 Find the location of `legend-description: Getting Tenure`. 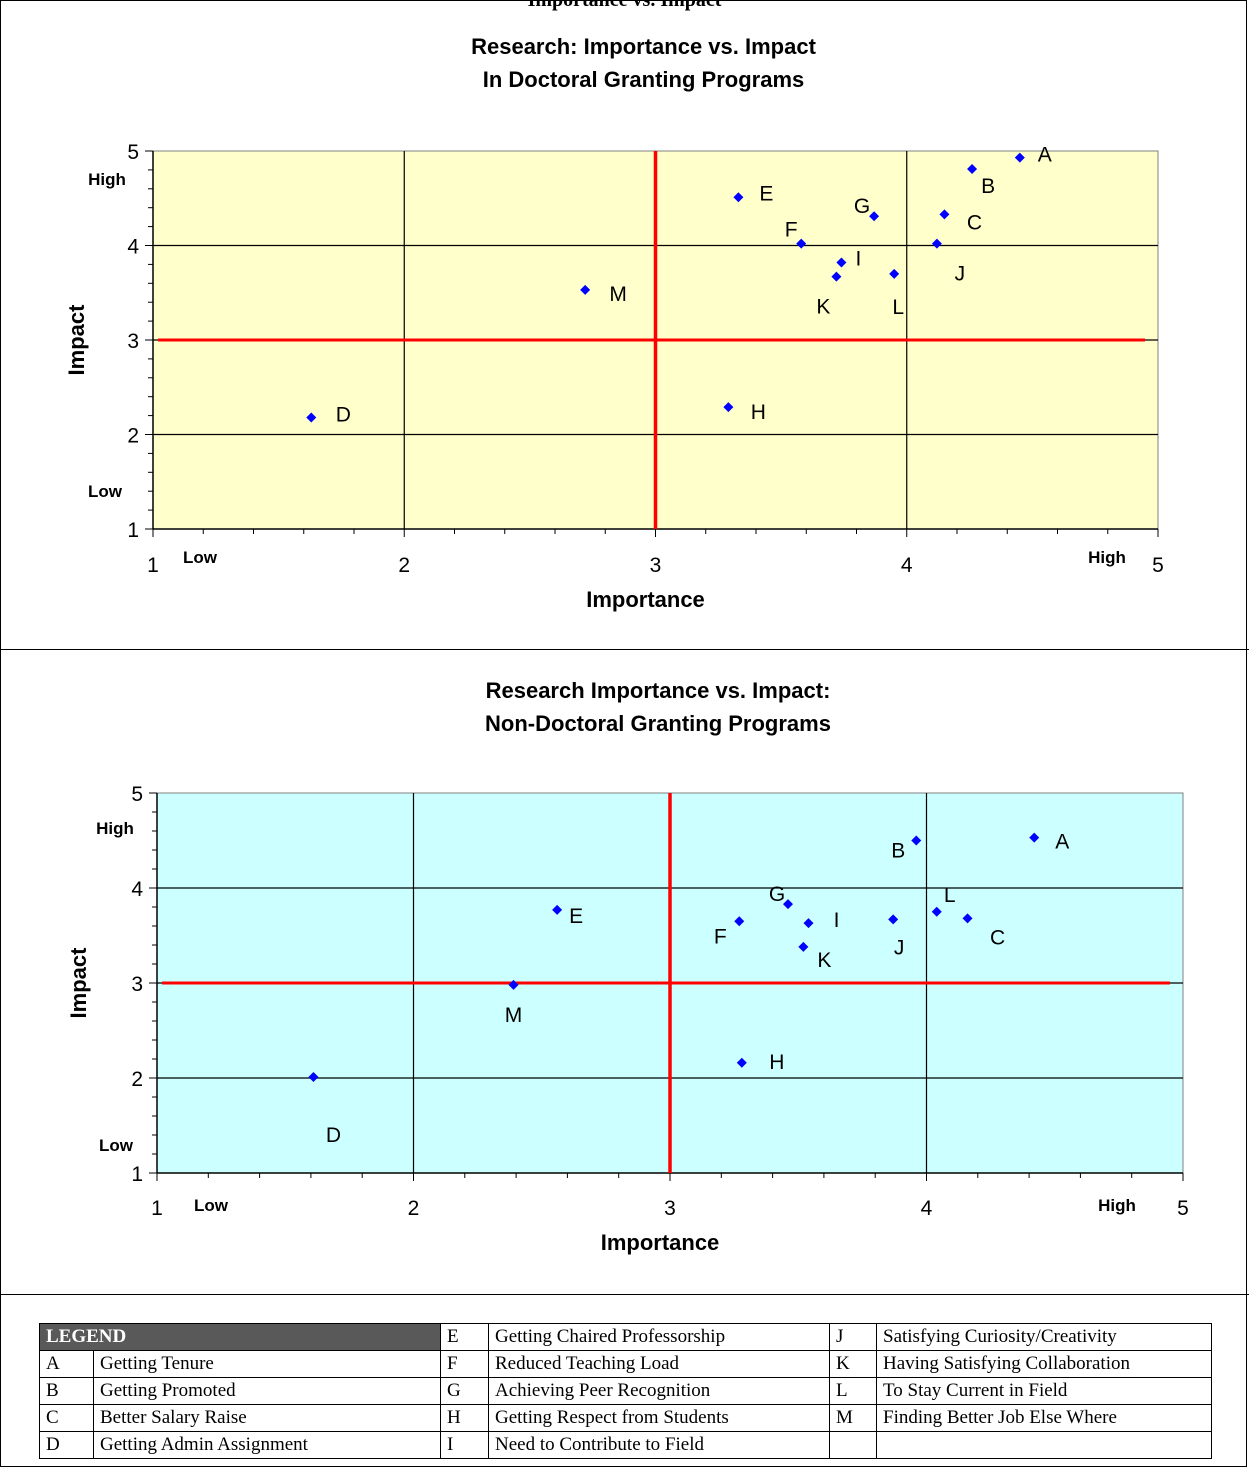

legend-description: Getting Tenure is located at coordinates (267, 1364).